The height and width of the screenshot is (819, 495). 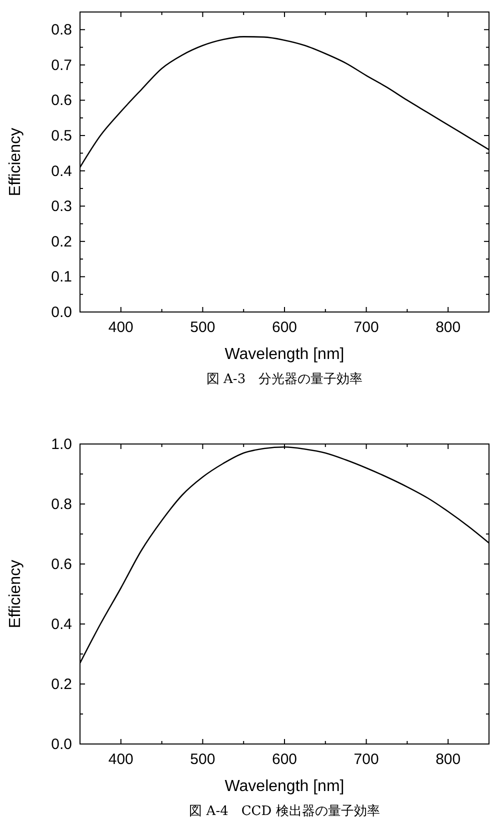 I want to click on y-tick-label: 1.0, so click(x=61, y=444).